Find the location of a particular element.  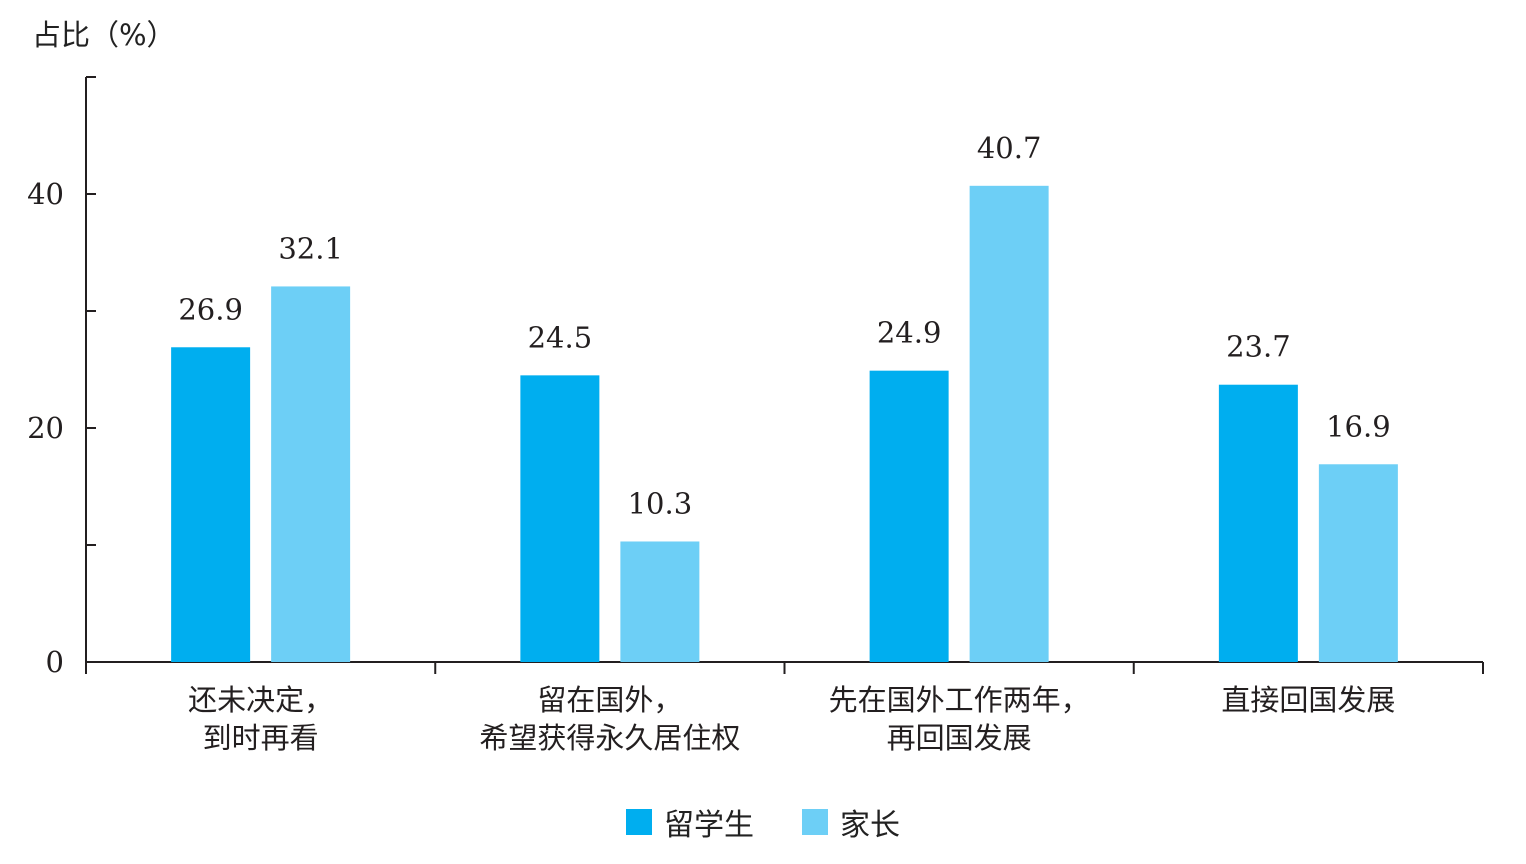

y-tick-label: 20 is located at coordinates (45, 428).